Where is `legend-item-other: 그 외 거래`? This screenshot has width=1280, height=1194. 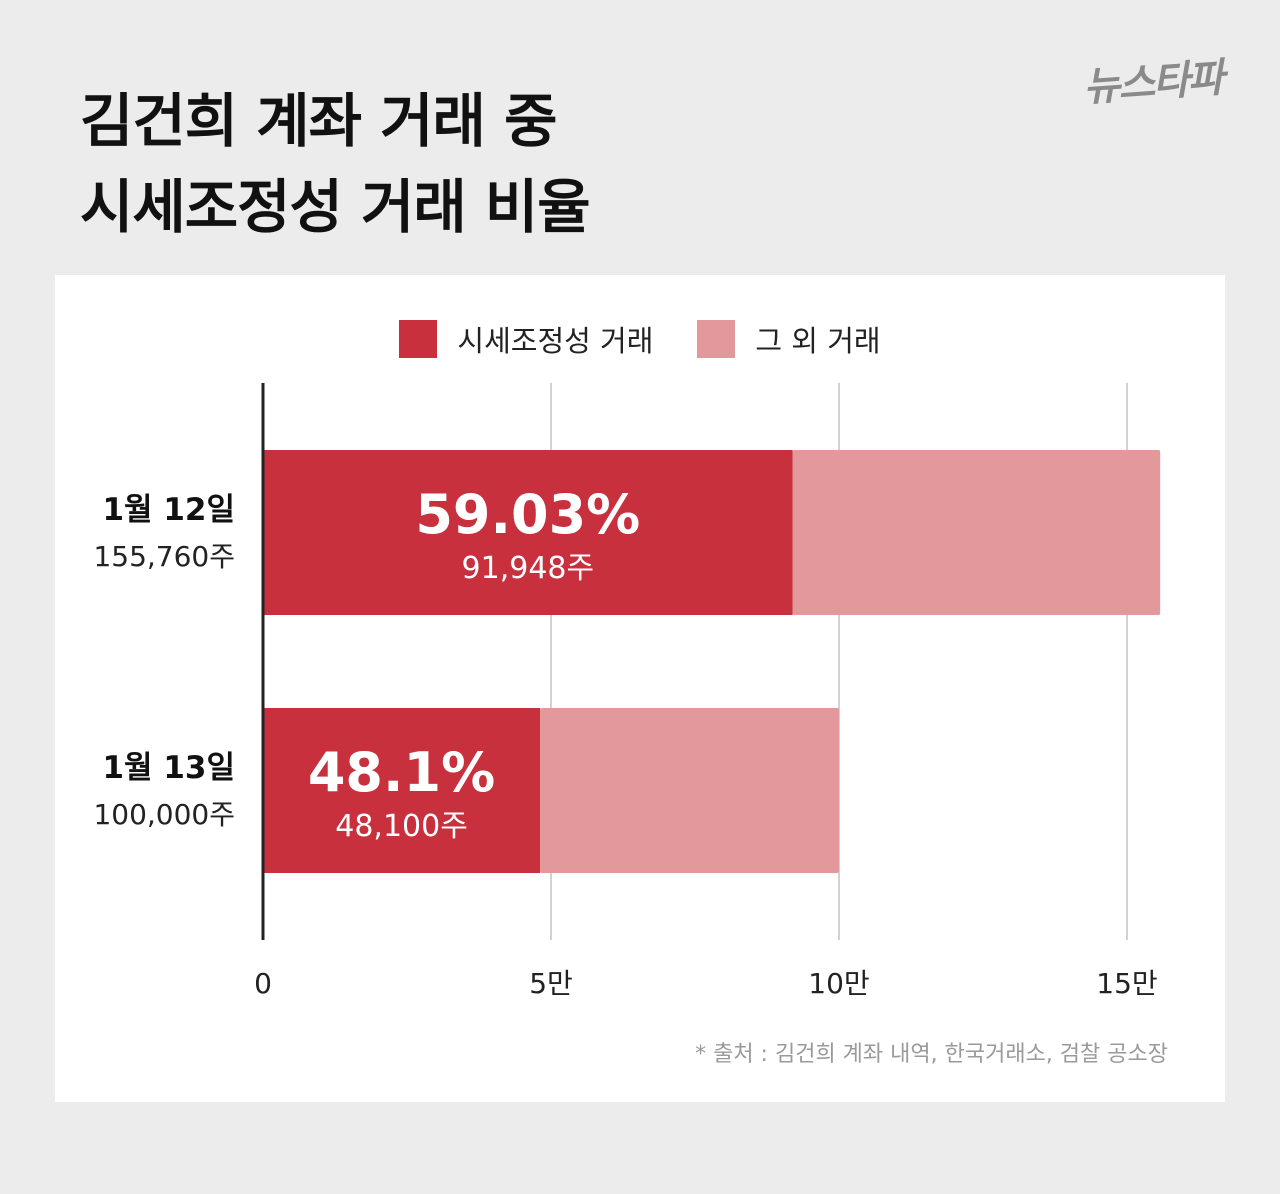 legend-item-other: 그 외 거래 is located at coordinates (789, 339).